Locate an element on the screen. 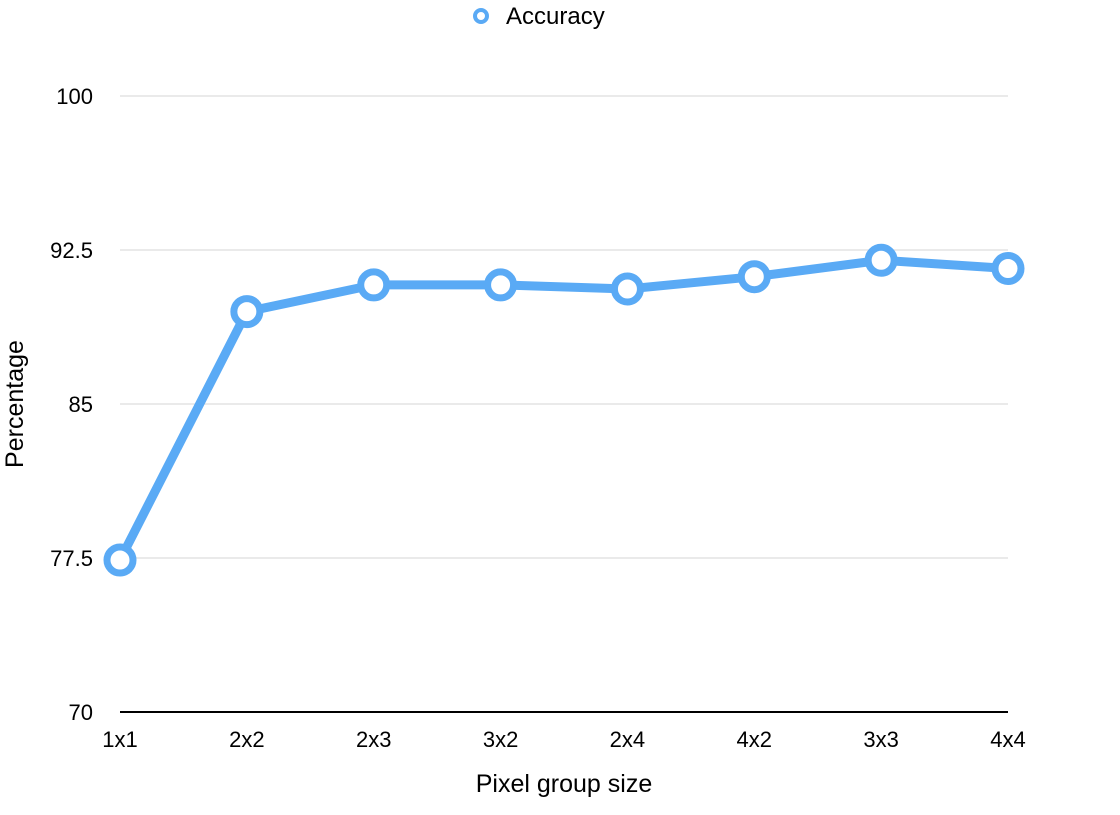  y-axis-title: Percentage is located at coordinates (15, 404).